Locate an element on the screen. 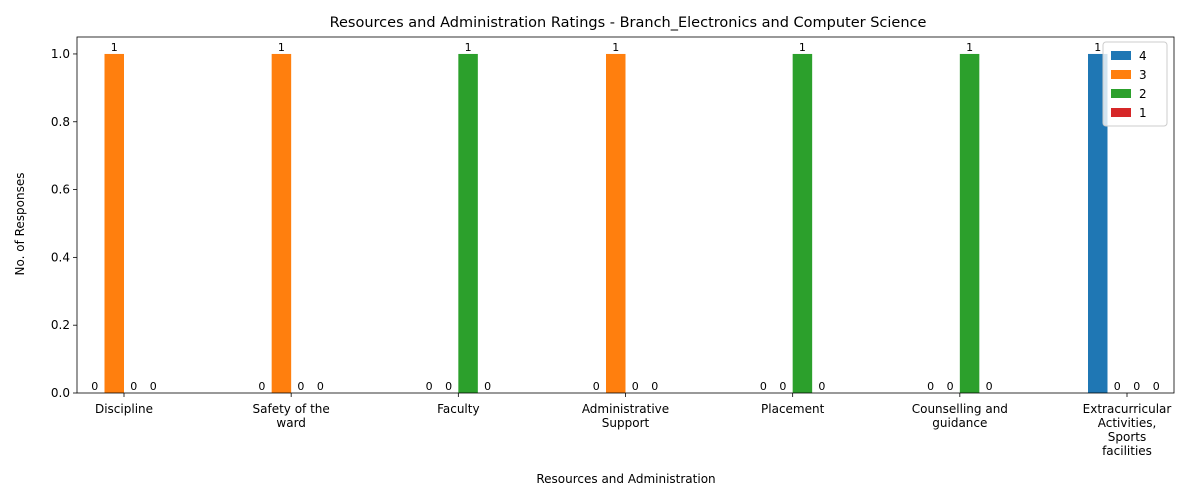 The image size is (1200, 504). y-tick-label: 0.8 is located at coordinates (60, 122).